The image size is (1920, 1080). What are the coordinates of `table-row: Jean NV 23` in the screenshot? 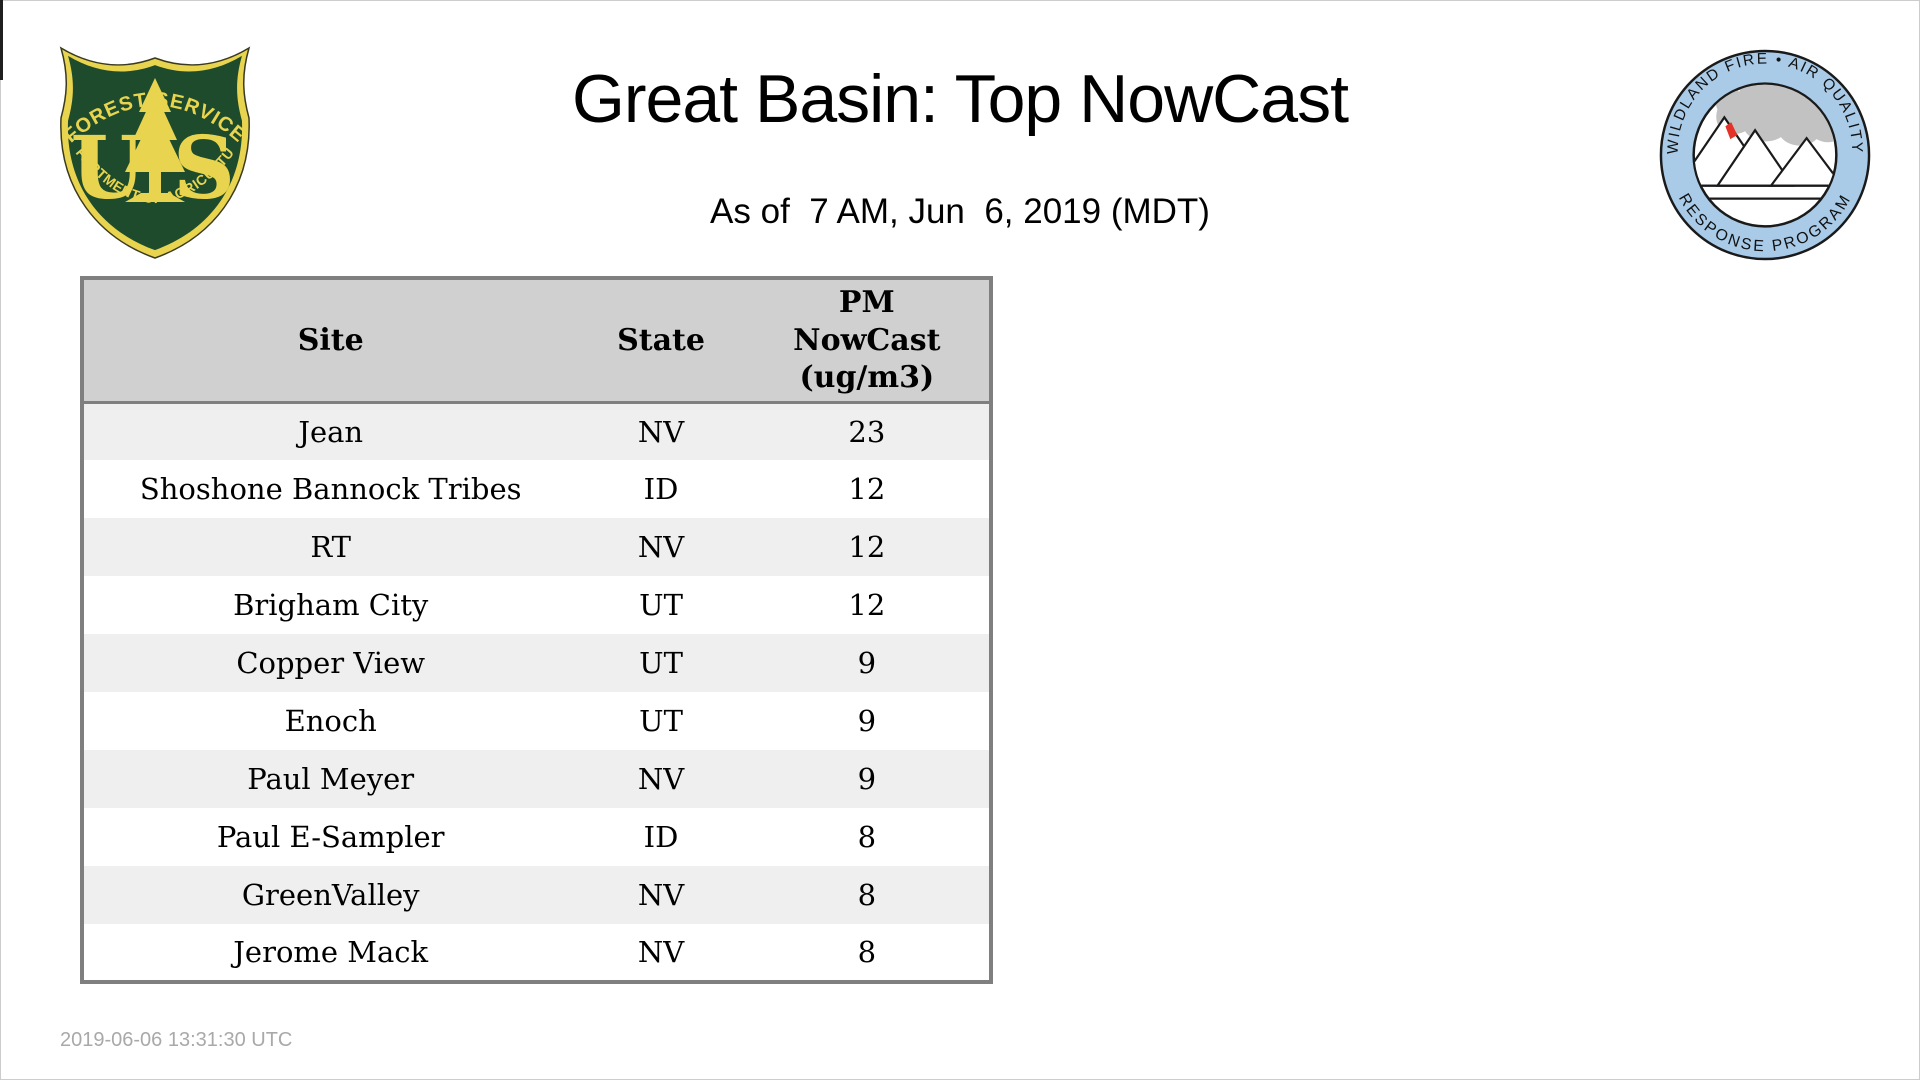 It's located at (536, 431).